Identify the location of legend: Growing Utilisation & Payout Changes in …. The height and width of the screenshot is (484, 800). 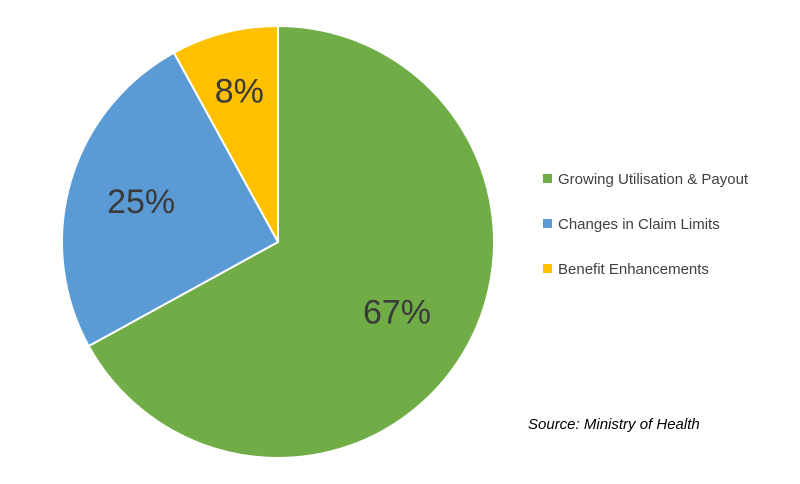
(648, 235).